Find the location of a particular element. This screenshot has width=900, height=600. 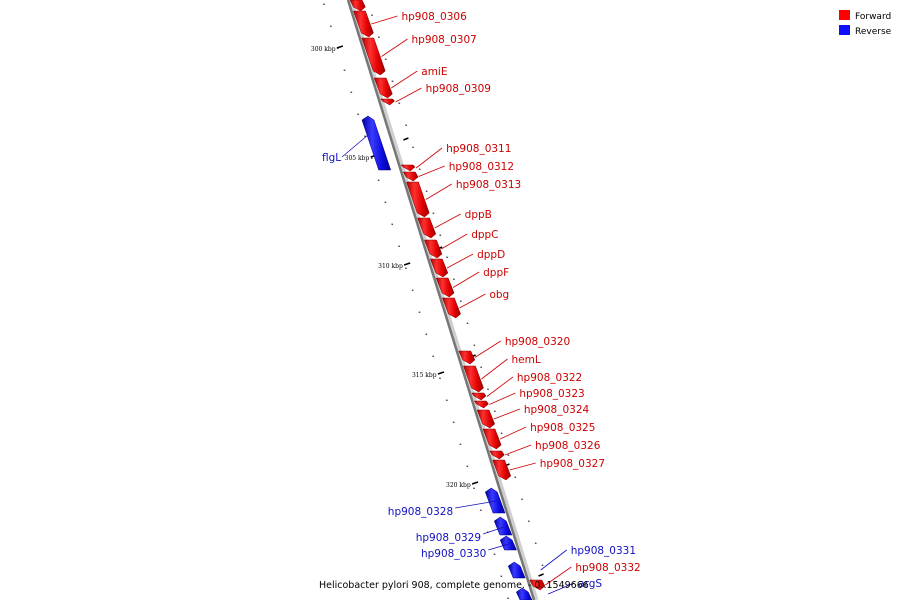

major-tick-label: 320 kbp is located at coordinates (458, 485).